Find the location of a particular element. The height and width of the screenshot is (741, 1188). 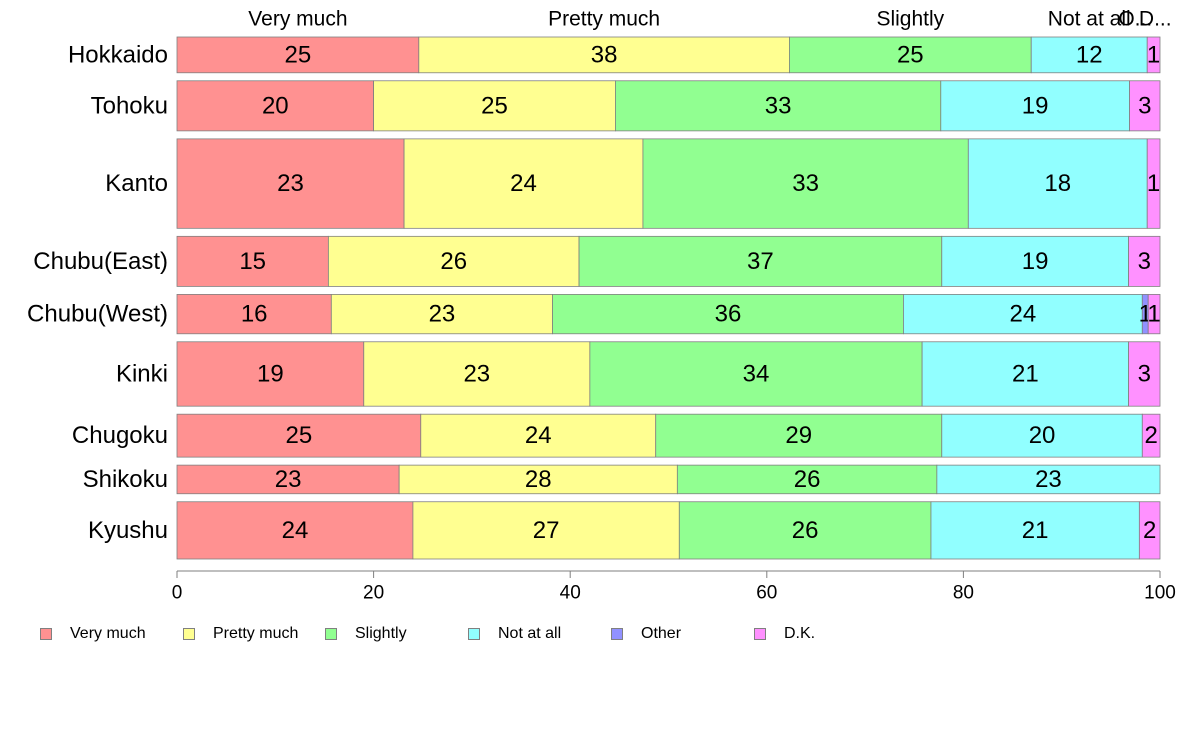

legend-item-dk: D.K. is located at coordinates (784, 634).